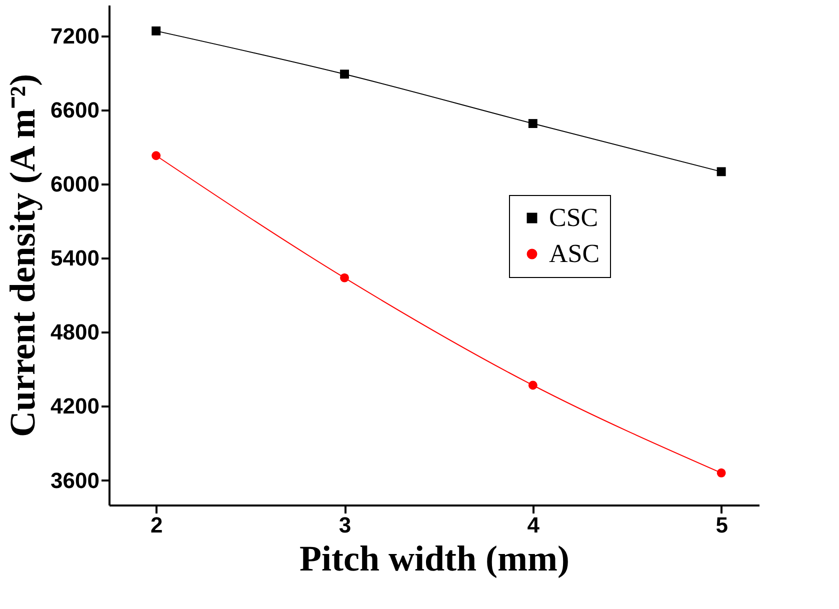  Describe the element at coordinates (75, 109) in the screenshot. I see `y-tick-label: 6600` at that location.